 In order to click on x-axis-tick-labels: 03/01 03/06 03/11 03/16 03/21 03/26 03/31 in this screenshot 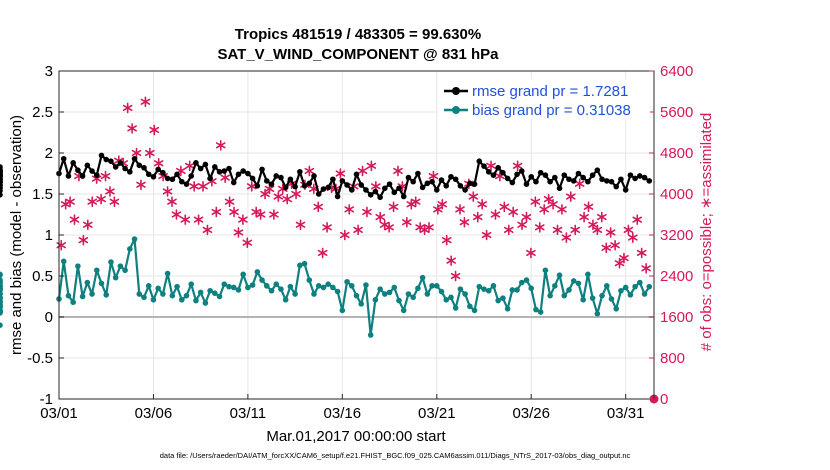, I will do `click(342, 413)`.